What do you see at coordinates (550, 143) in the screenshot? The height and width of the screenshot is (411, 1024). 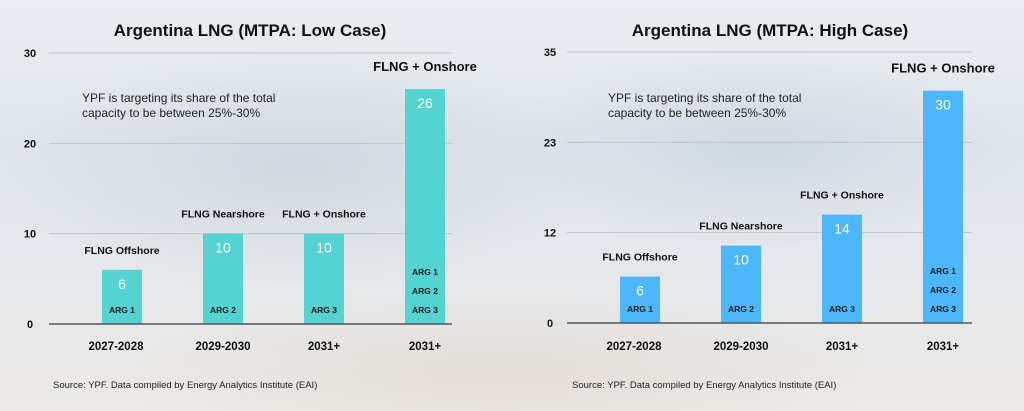 I see `y-tick-label: 23` at bounding box center [550, 143].